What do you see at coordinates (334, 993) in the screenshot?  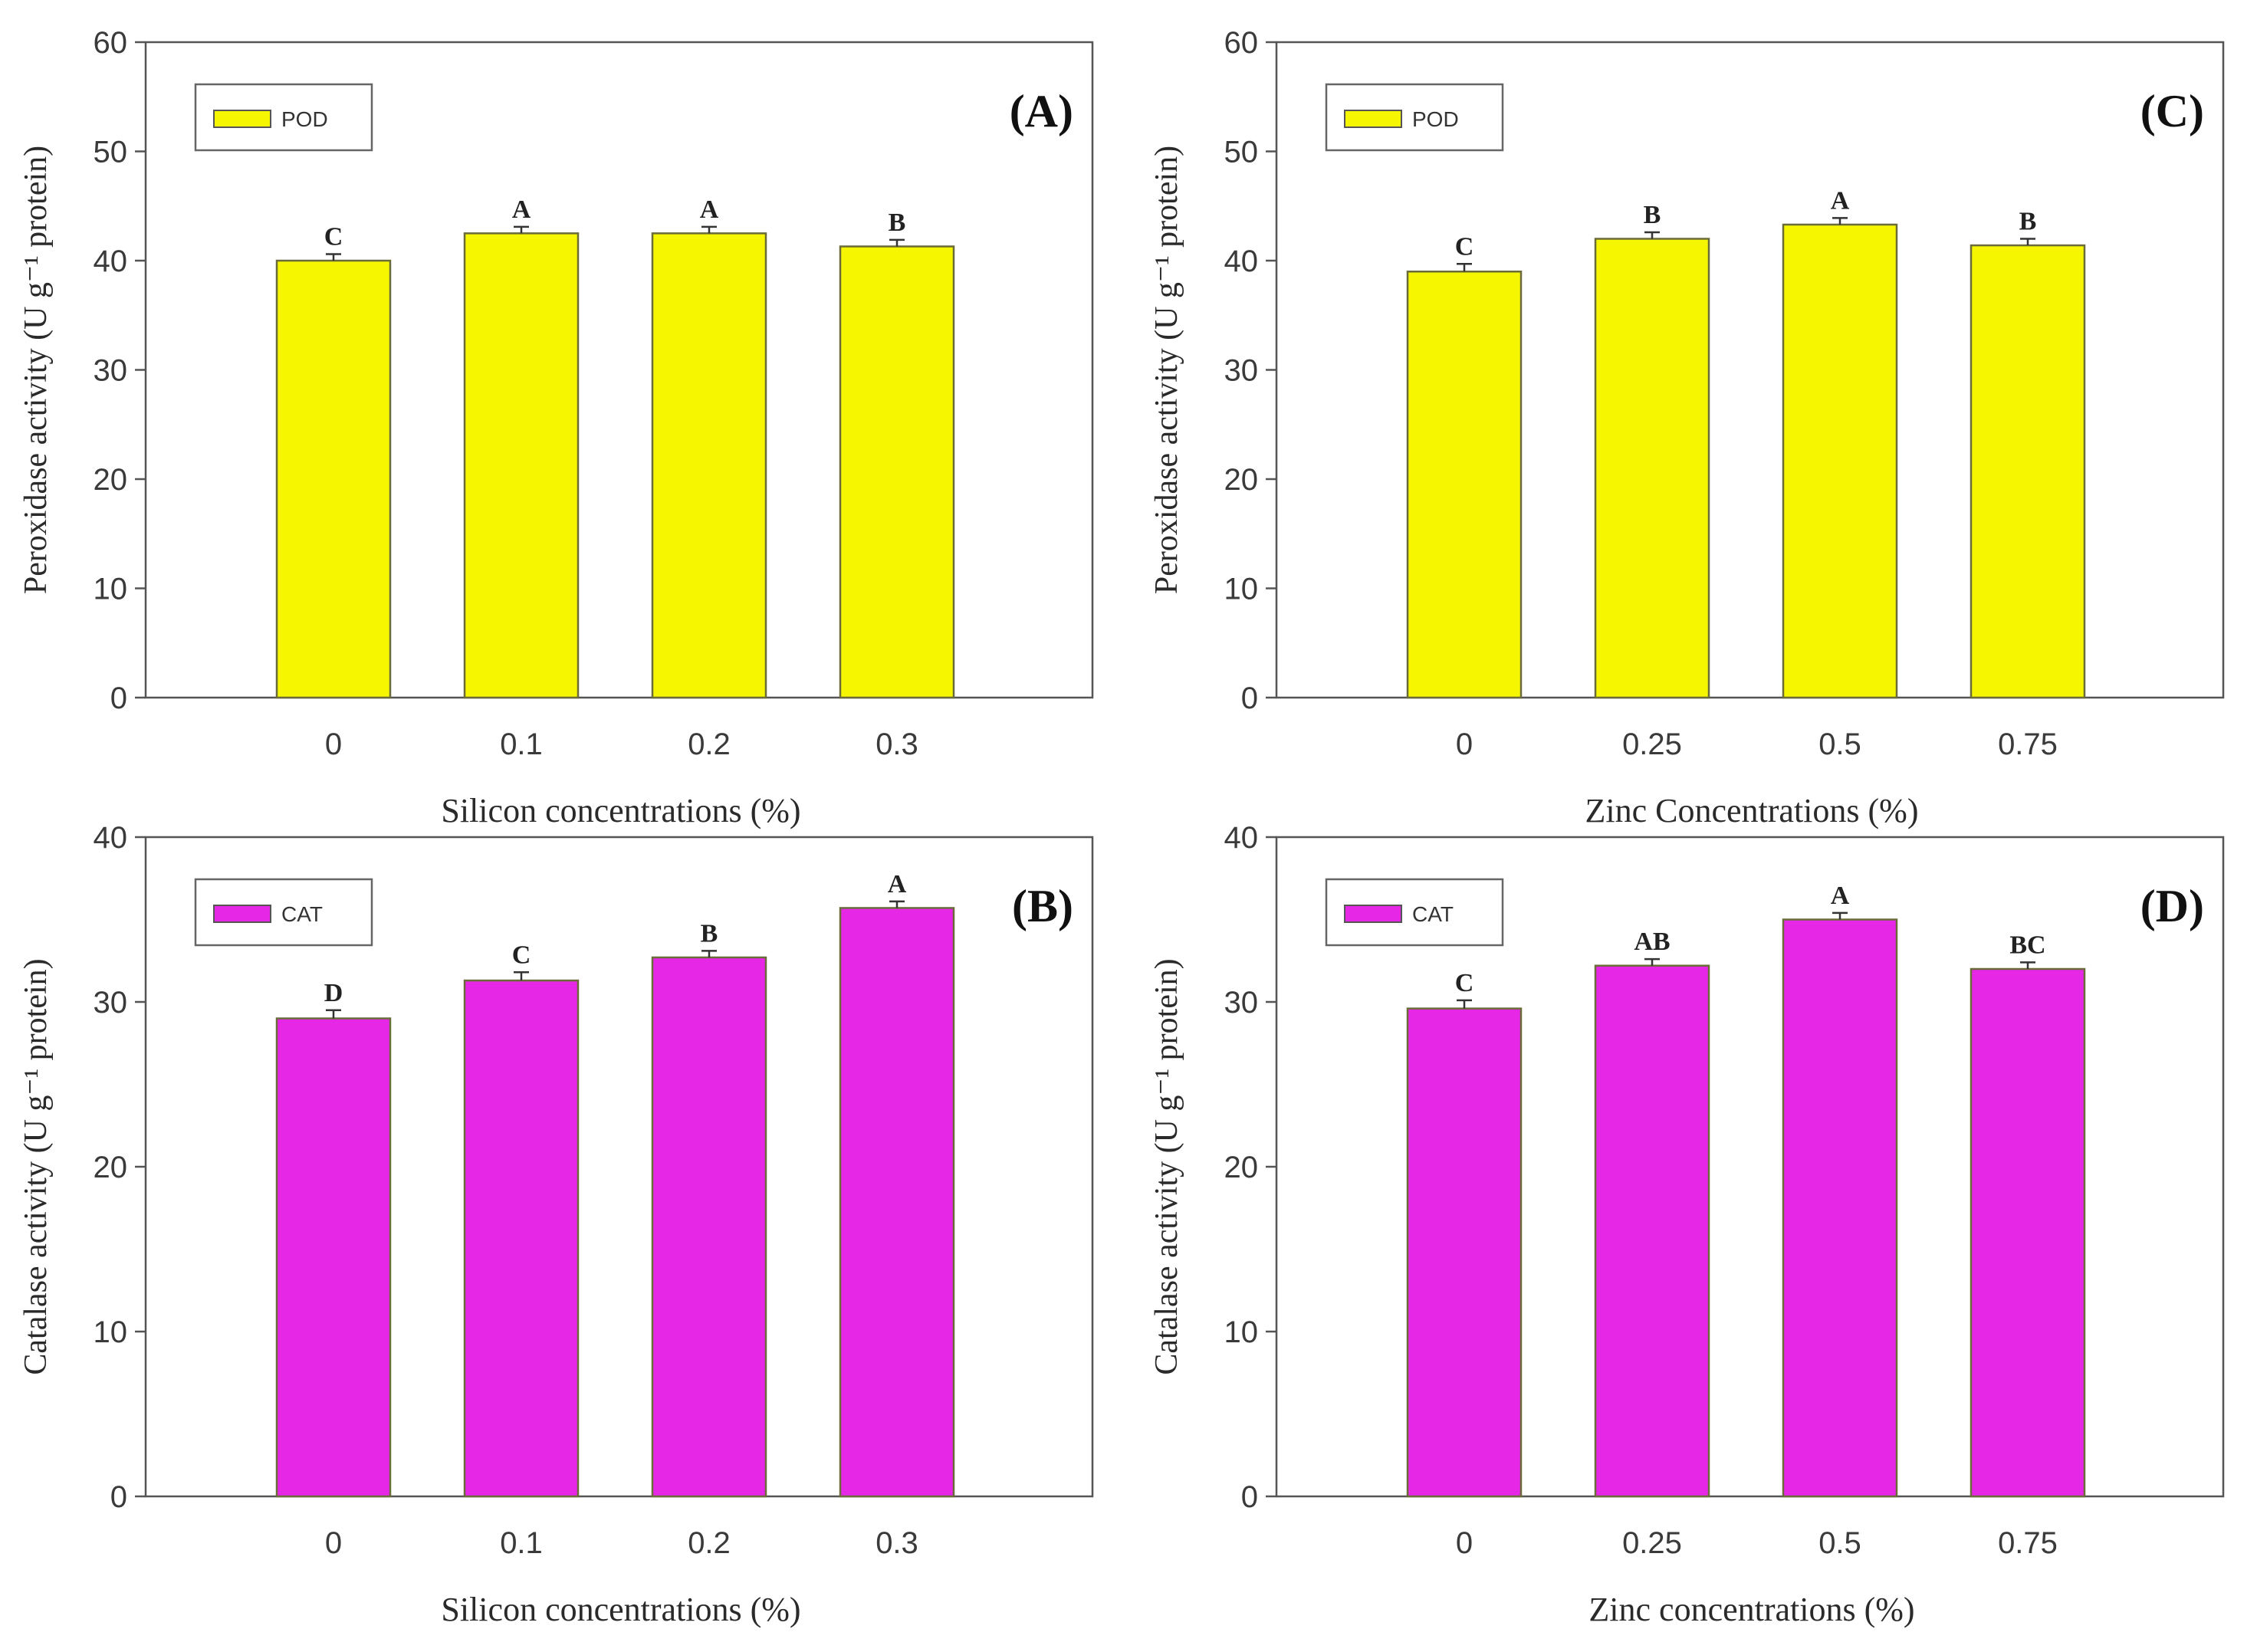 I see `significance-label: D` at bounding box center [334, 993].